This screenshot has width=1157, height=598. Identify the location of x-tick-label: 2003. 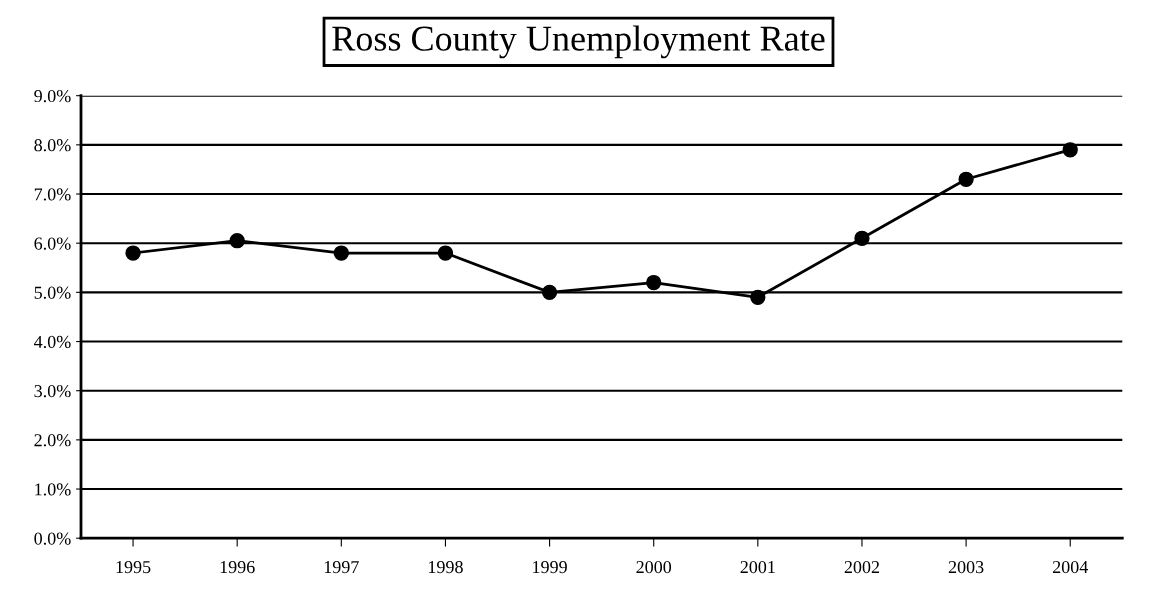
(966, 567).